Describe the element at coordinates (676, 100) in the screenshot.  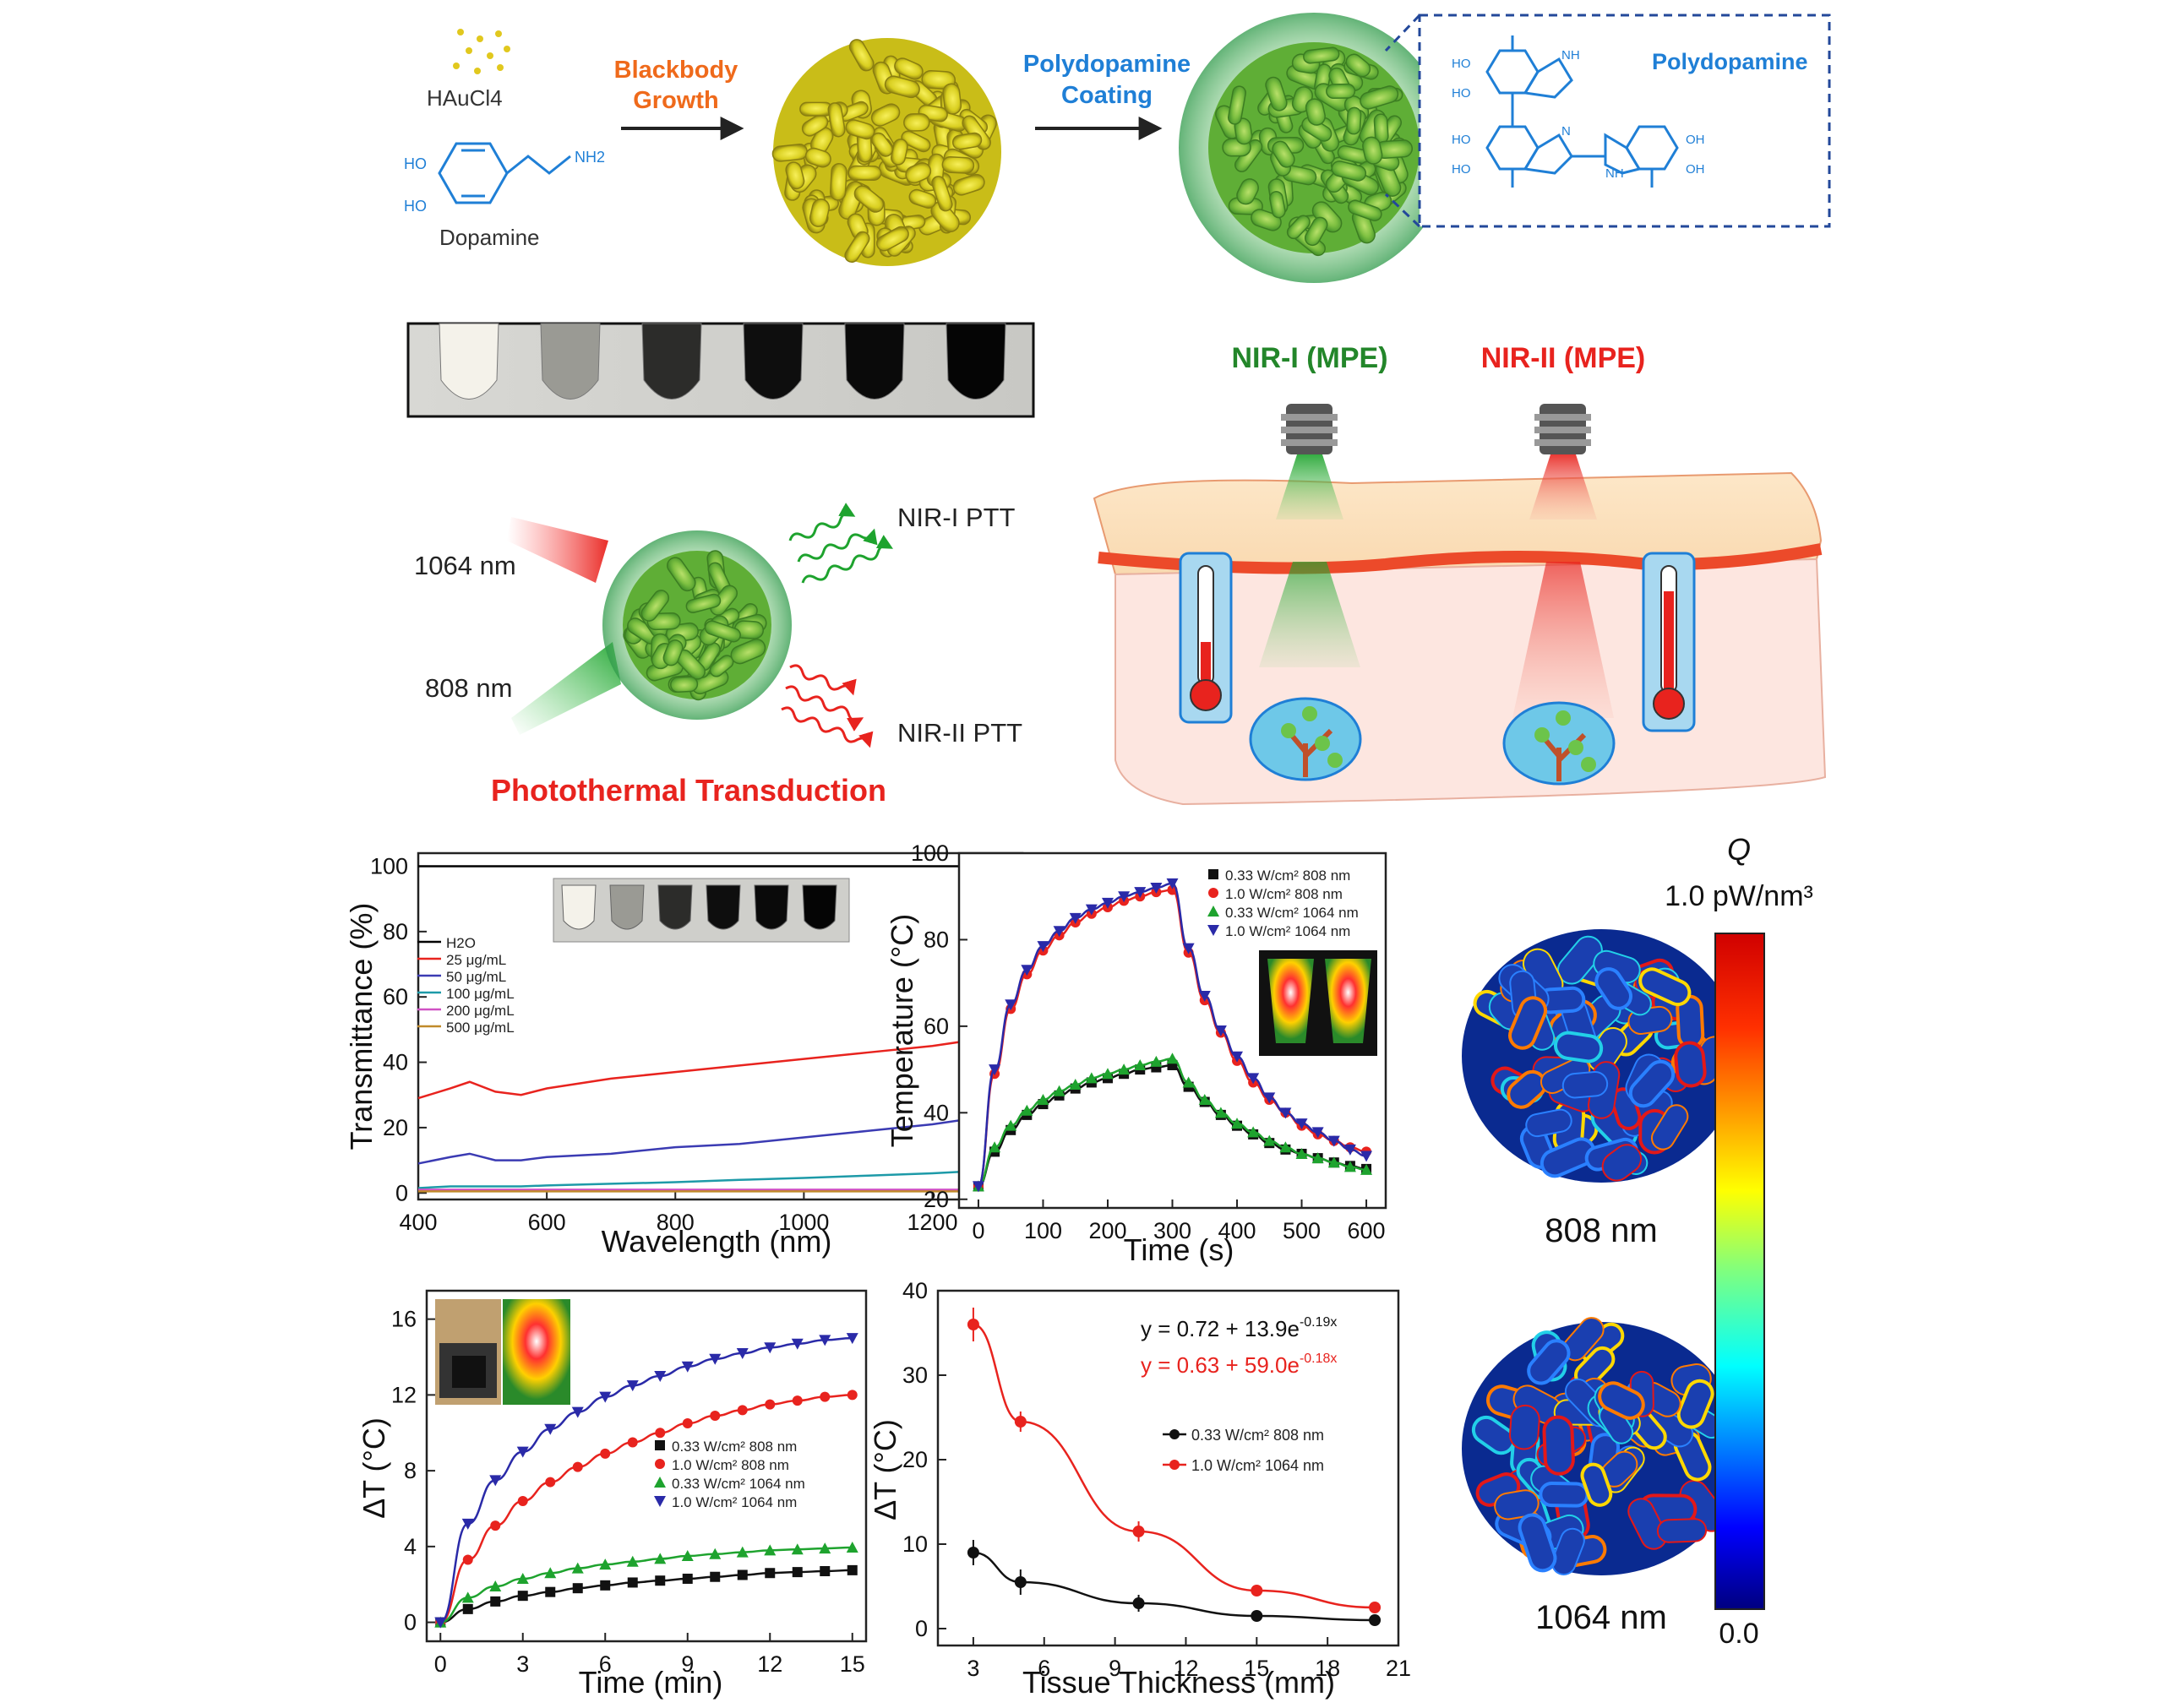
I see `step1-line2: Growth` at that location.